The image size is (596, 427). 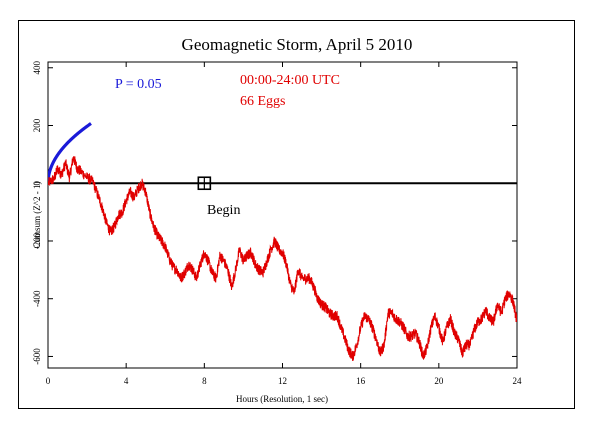 What do you see at coordinates (37, 125) in the screenshot?
I see `y-tick-label: 200` at bounding box center [37, 125].